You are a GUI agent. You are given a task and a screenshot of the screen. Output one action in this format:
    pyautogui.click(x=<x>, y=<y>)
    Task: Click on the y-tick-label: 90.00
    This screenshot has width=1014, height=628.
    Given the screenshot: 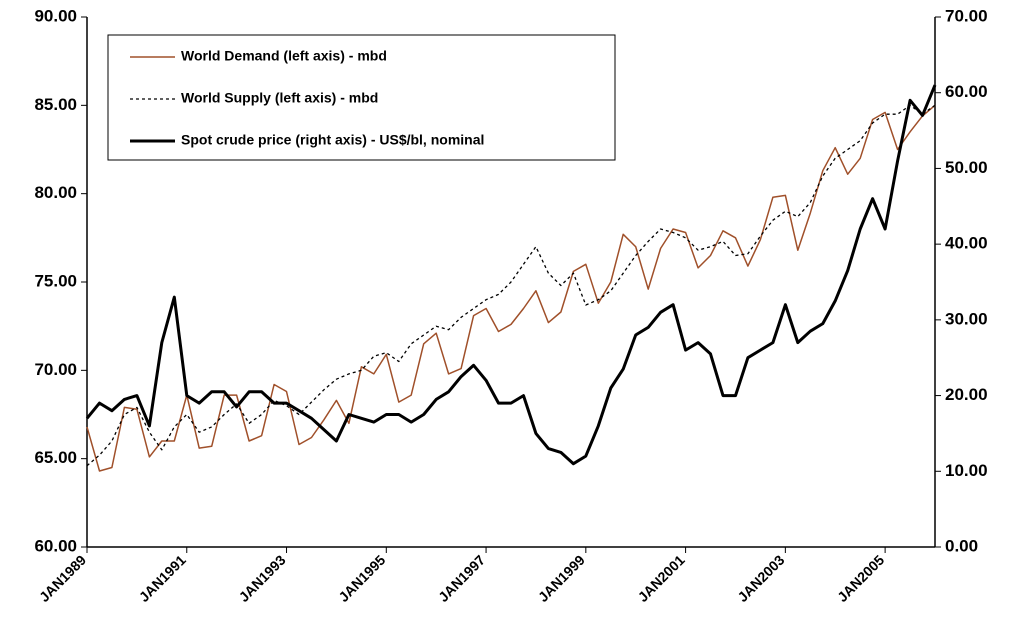 What is the action you would take?
    pyautogui.click(x=55, y=15)
    